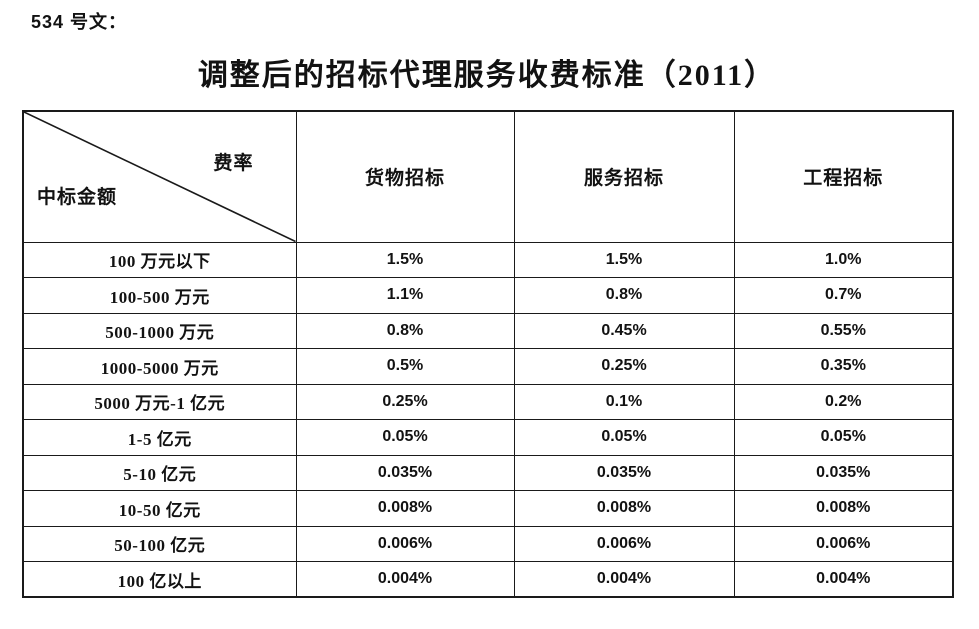 Image resolution: width=979 pixels, height=629 pixels. I want to click on page-title: 调整后的招标代理服务收费标准（2011）, so click(487, 75).